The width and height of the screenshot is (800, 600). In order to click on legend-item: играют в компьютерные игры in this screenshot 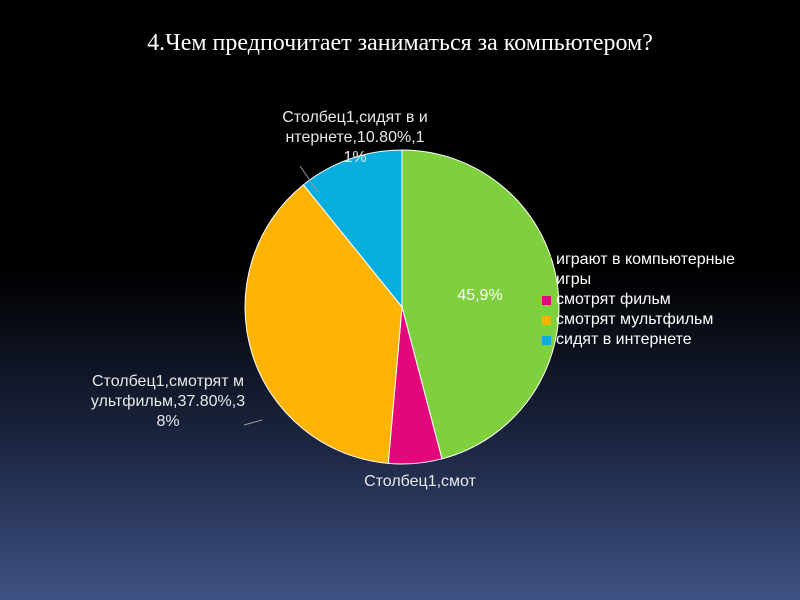, I will do `click(657, 270)`.